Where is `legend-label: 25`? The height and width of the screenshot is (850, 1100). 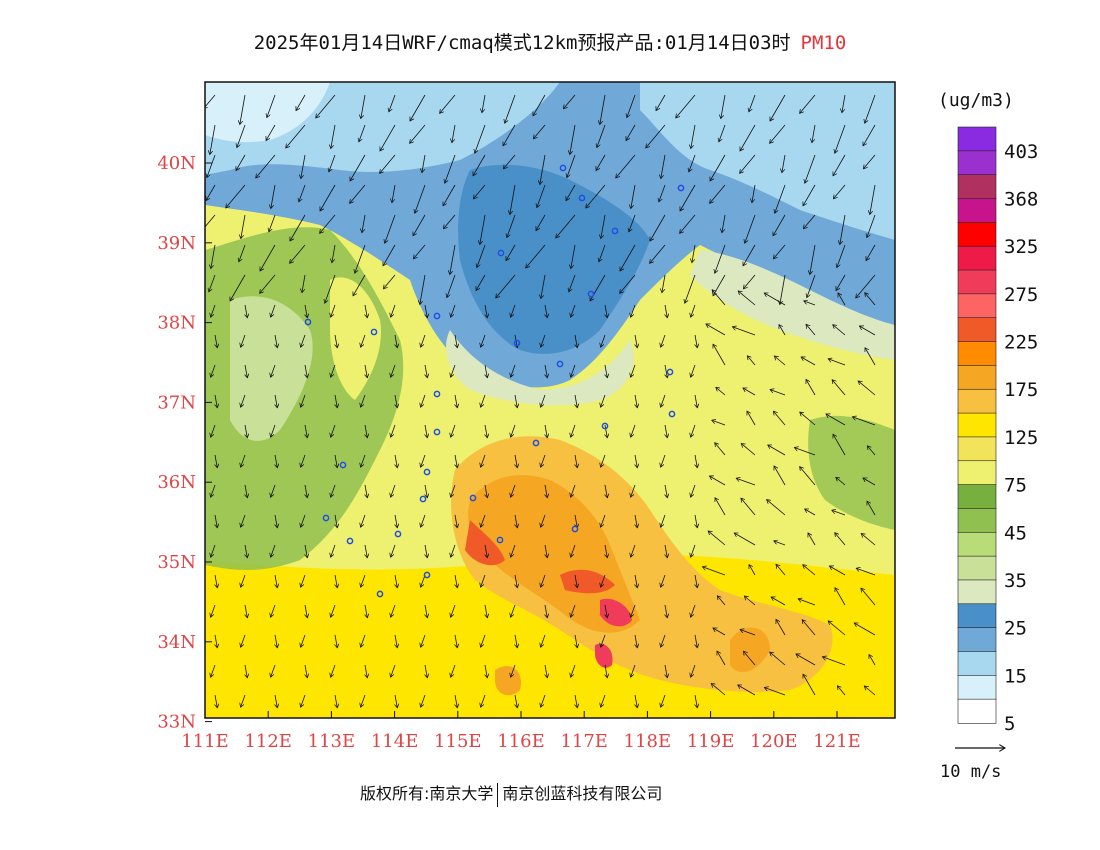
legend-label: 25 is located at coordinates (1015, 629).